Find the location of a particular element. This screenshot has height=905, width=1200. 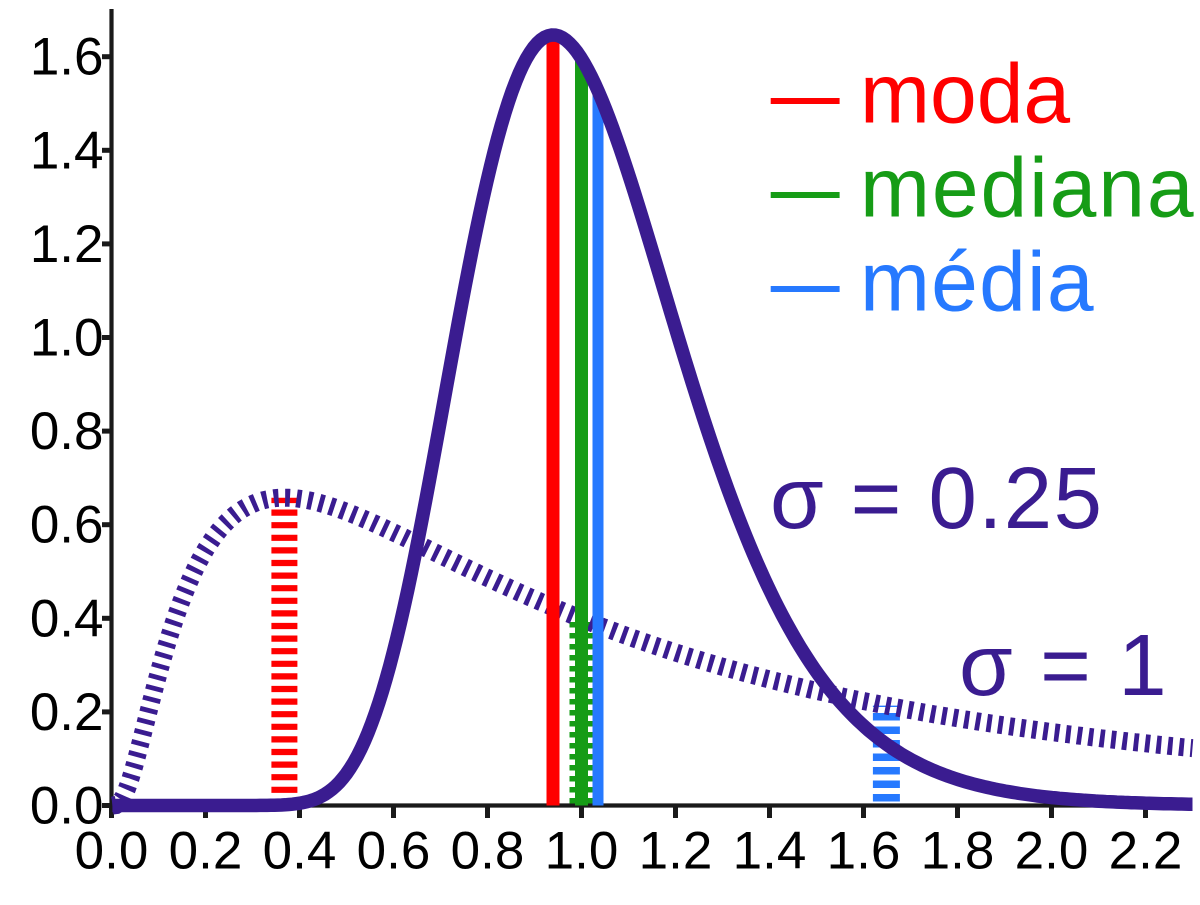

svg-text: 1.8 is located at coordinates (958, 851).